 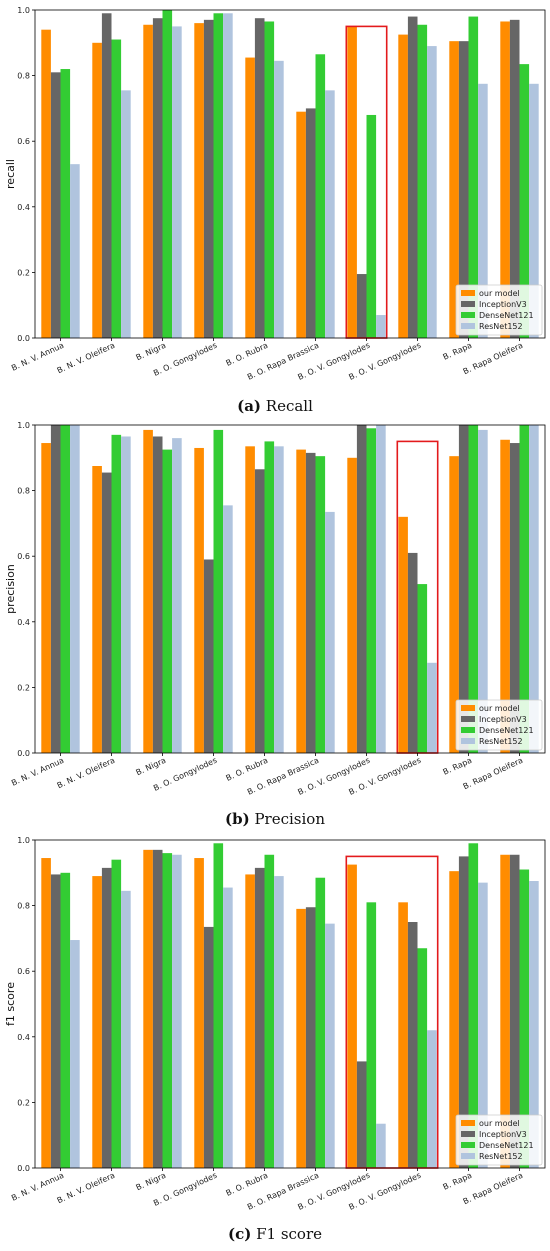 I want to click on recall-ylabel: recall, so click(x=10, y=174).